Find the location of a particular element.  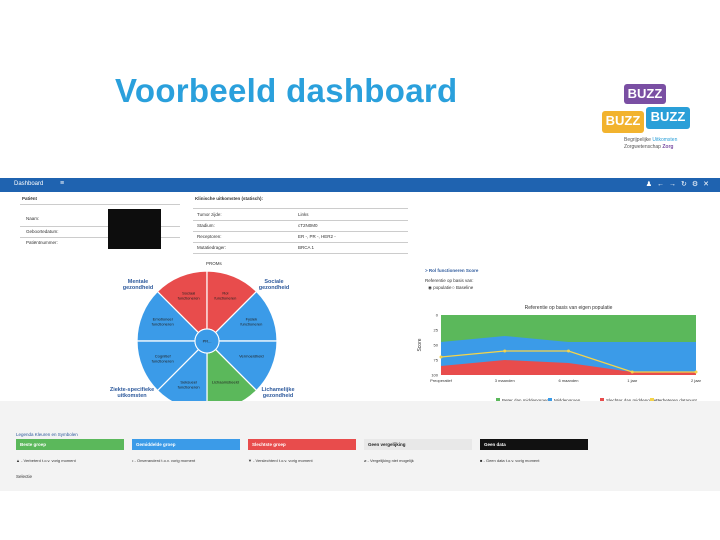

clinical-label: Receptoren: is located at coordinates (209, 236).